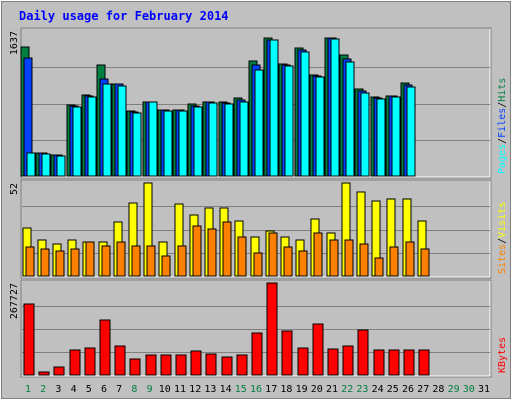  I want to click on x-tick-label-day-4: 4, so click(74, 389).